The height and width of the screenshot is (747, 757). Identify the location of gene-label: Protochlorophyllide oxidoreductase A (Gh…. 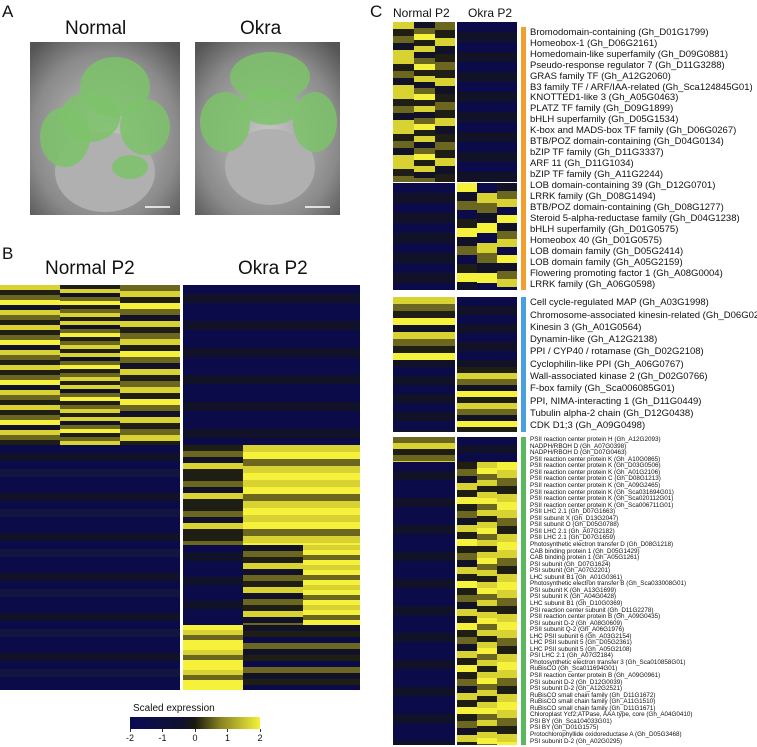
(606, 735).